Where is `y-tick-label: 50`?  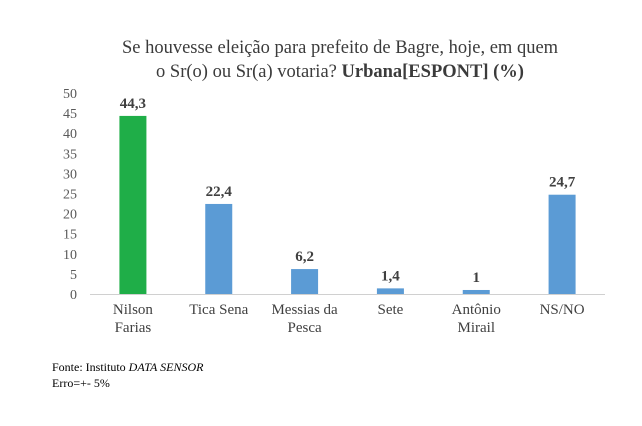 y-tick-label: 50 is located at coordinates (70, 94).